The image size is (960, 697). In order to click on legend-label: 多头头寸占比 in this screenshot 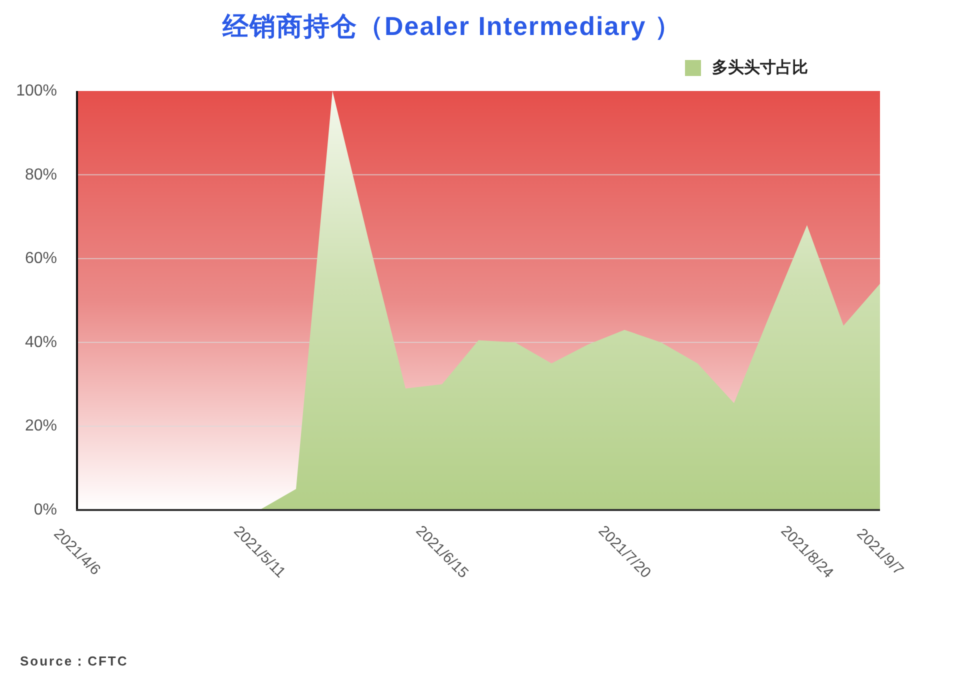, I will do `click(760, 67)`.